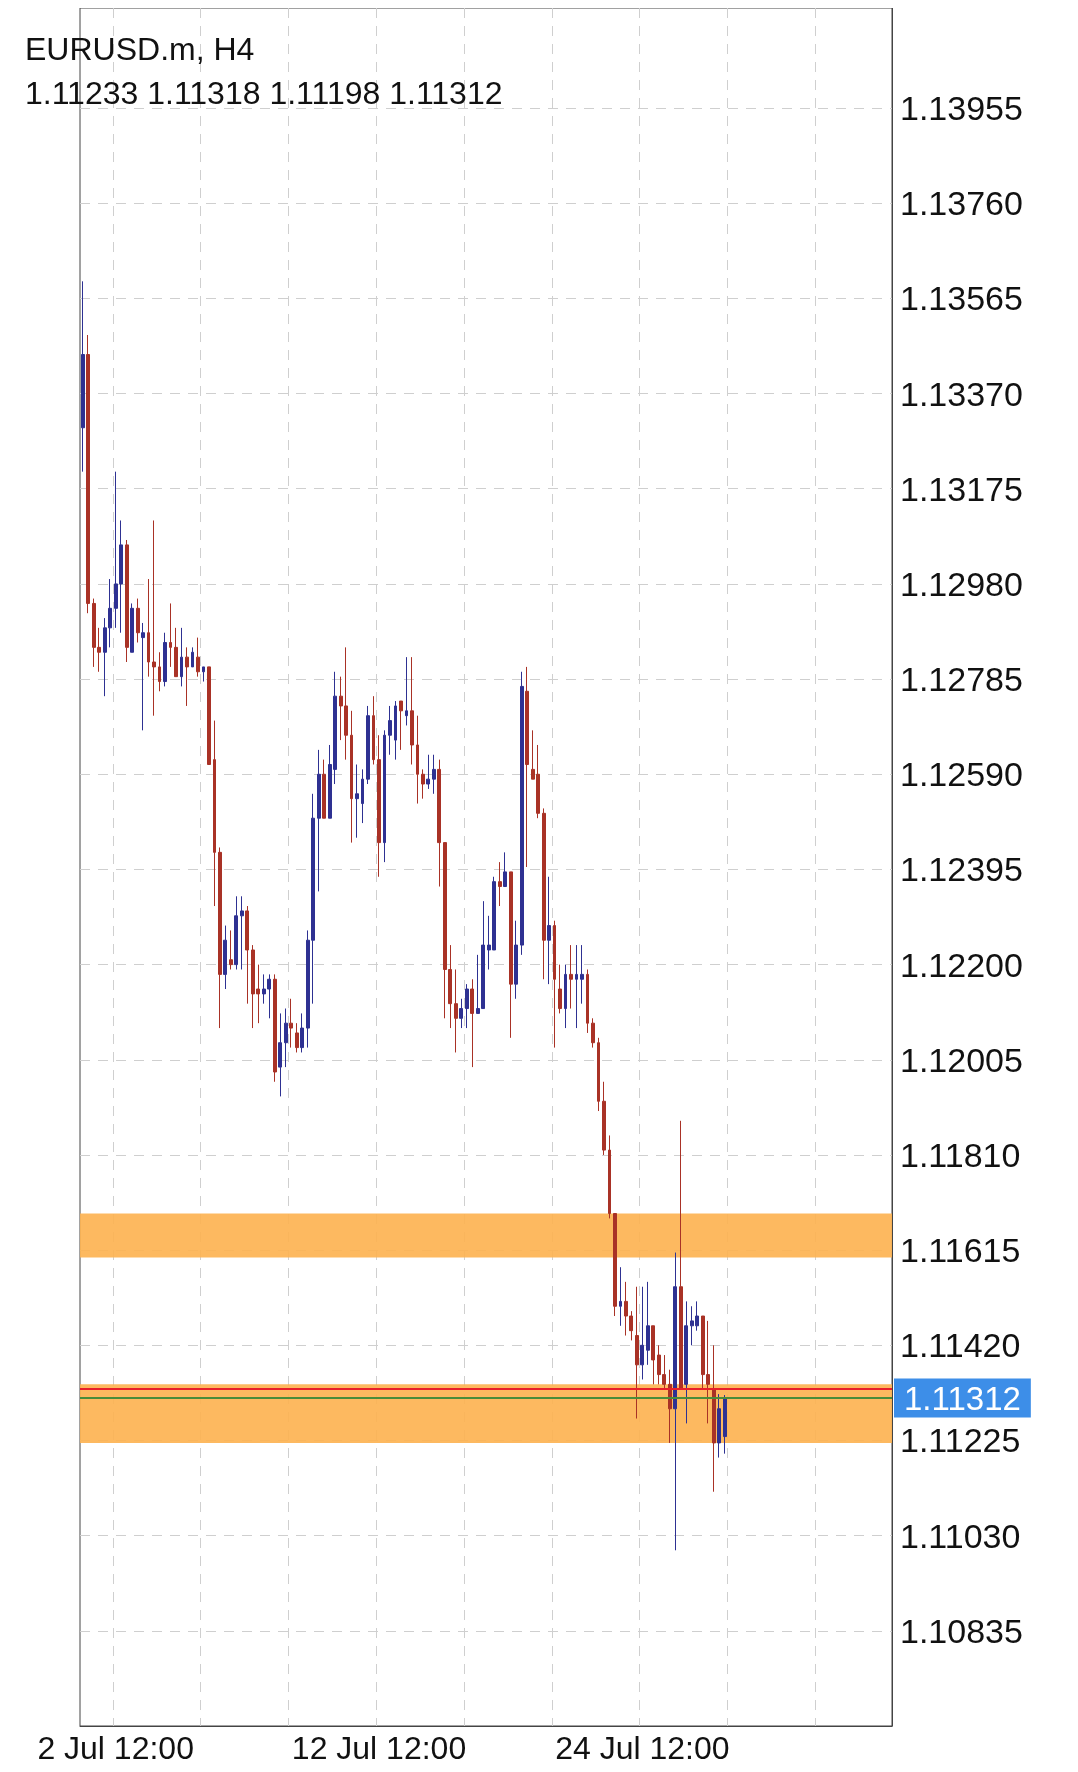 This screenshot has width=1078, height=1772. I want to click on y-tick-label: 1.10835, so click(961, 1630).